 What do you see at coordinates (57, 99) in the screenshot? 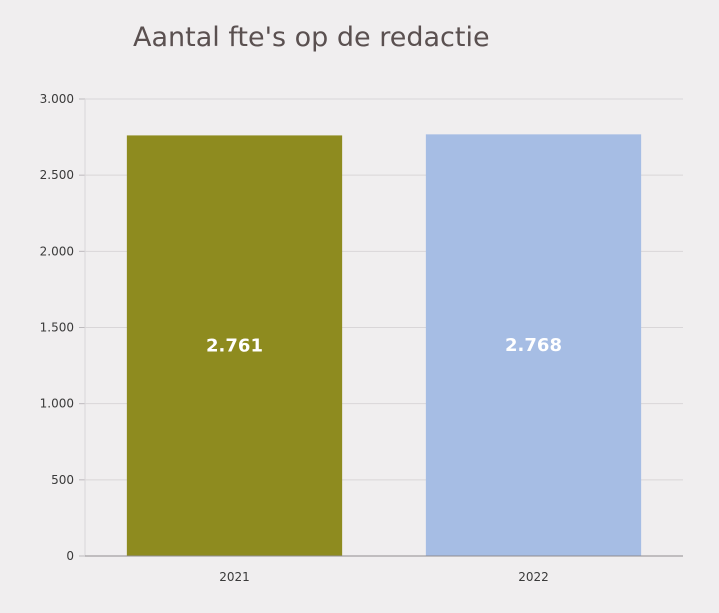
I see `y-tick-label: 3.000` at bounding box center [57, 99].